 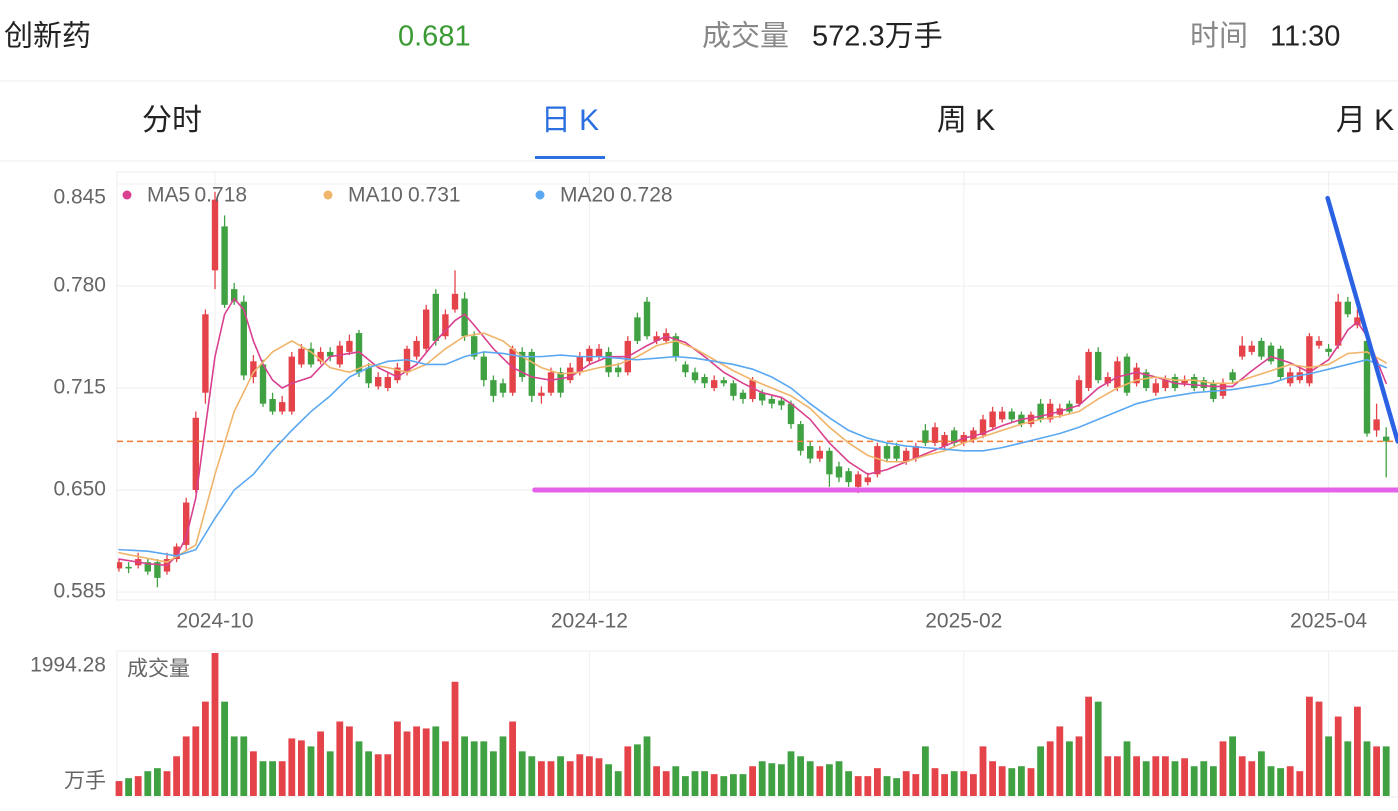 I want to click on trend-line, so click(x=1361, y=319).